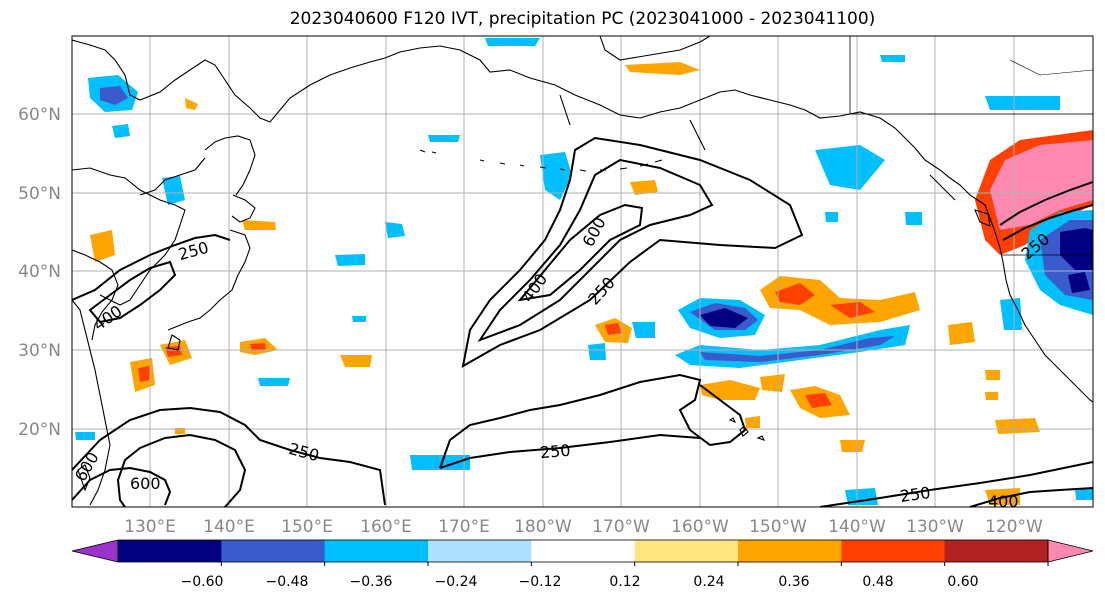 Image resolution: width=1105 pixels, height=601 pixels. I want to click on lon-label: 130°E, so click(150, 527).